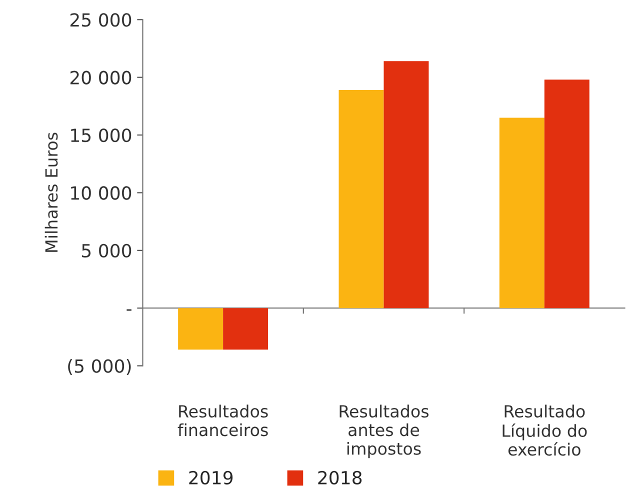 The width and height of the screenshot is (626, 491). I want to click on y-tick-label: 25 000, so click(101, 20).